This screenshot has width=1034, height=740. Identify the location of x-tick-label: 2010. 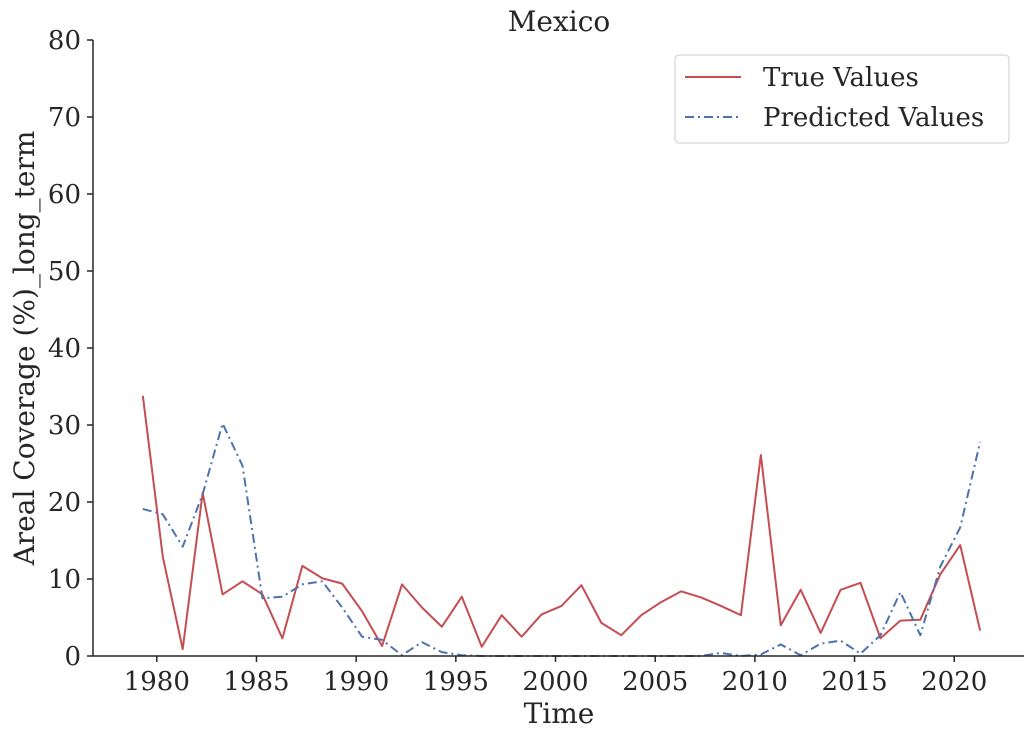
(755, 682).